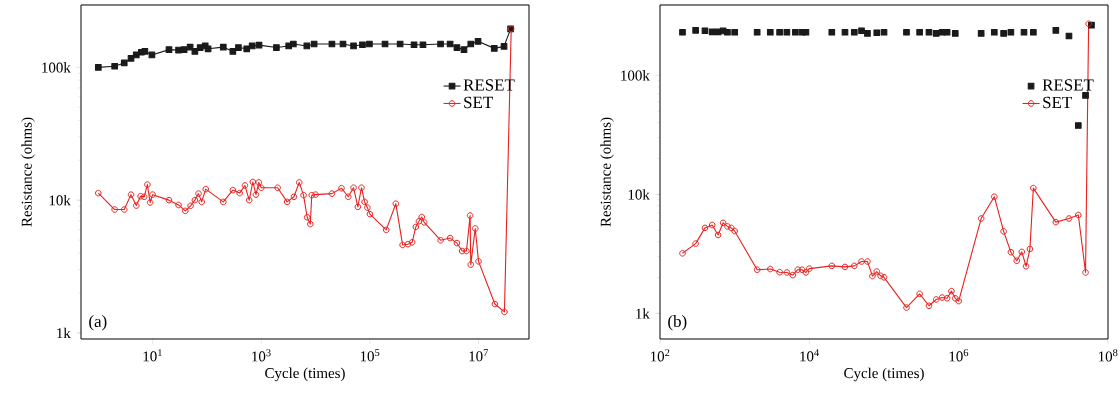 The width and height of the screenshot is (1120, 402). I want to click on x-tick-label: 10$^{4}$, so click(810, 355).